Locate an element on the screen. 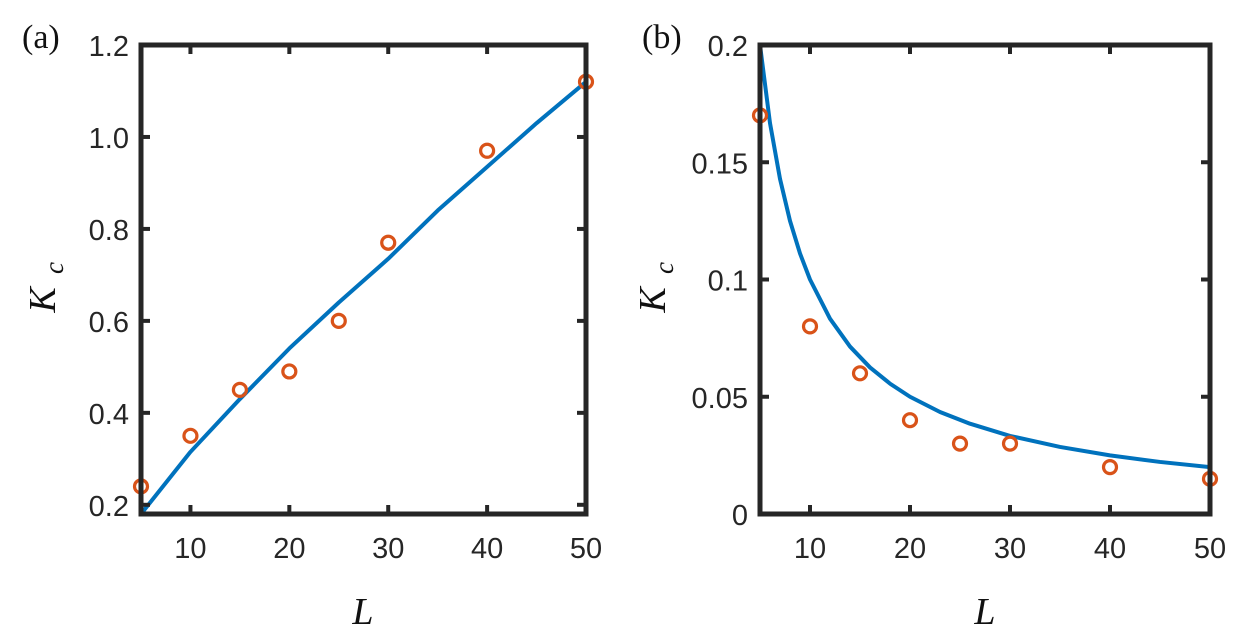 The height and width of the screenshot is (629, 1260). x-tick-label-b: 50 is located at coordinates (1210, 549).